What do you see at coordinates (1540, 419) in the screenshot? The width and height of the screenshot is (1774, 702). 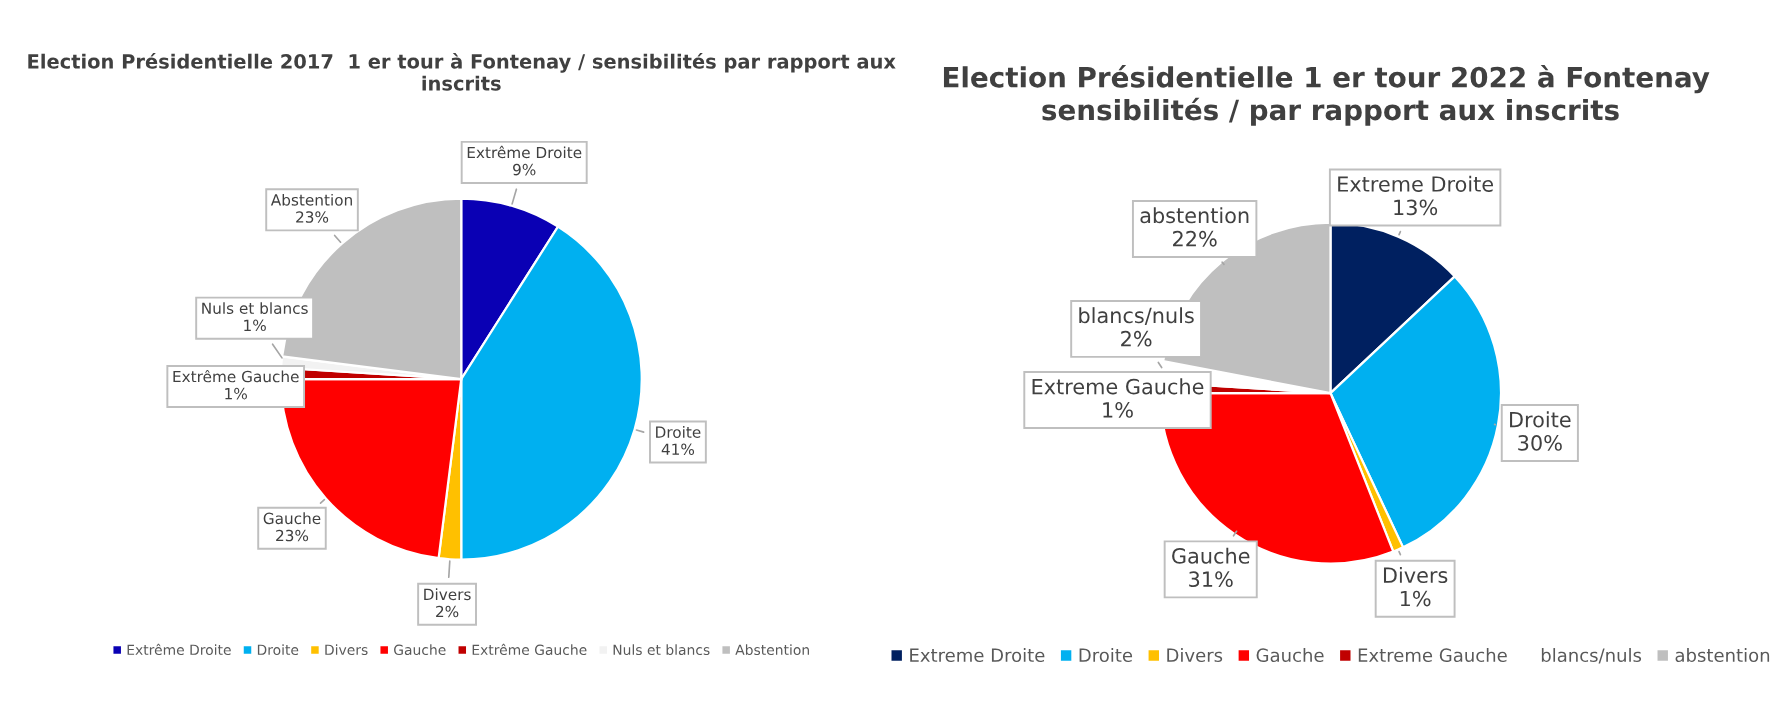 I see `slice-label: Droite` at bounding box center [1540, 419].